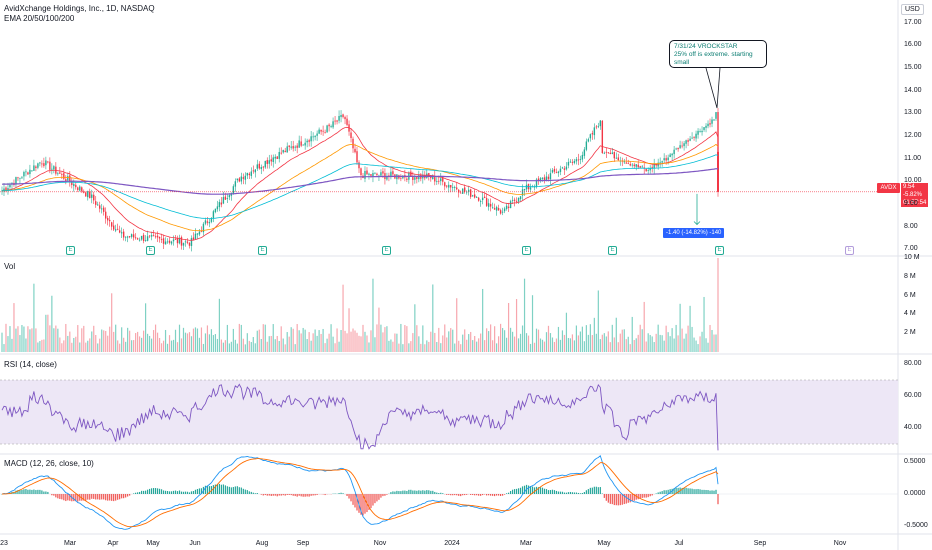  What do you see at coordinates (912, 9) in the screenshot?
I see `currency-button: USD` at bounding box center [912, 9].